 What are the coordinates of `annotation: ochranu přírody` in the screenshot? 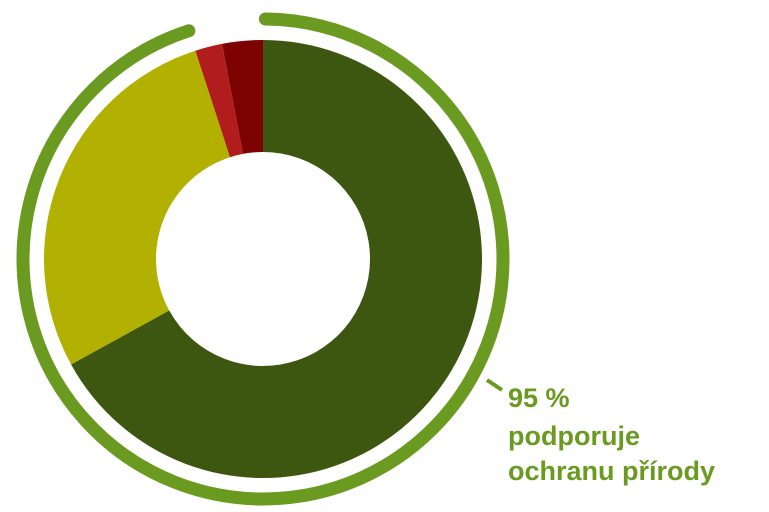 It's located at (611, 471).